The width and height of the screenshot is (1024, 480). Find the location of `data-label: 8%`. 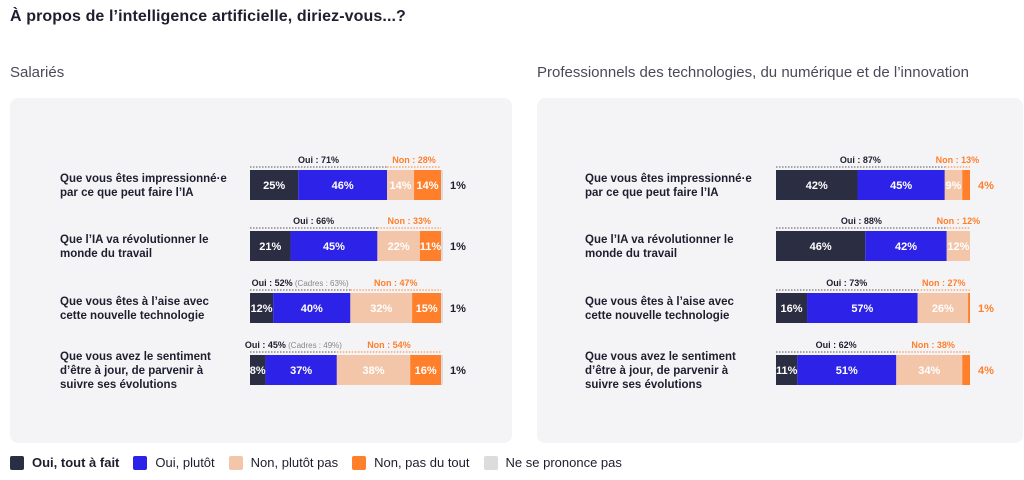

data-label: 8% is located at coordinates (258, 371).